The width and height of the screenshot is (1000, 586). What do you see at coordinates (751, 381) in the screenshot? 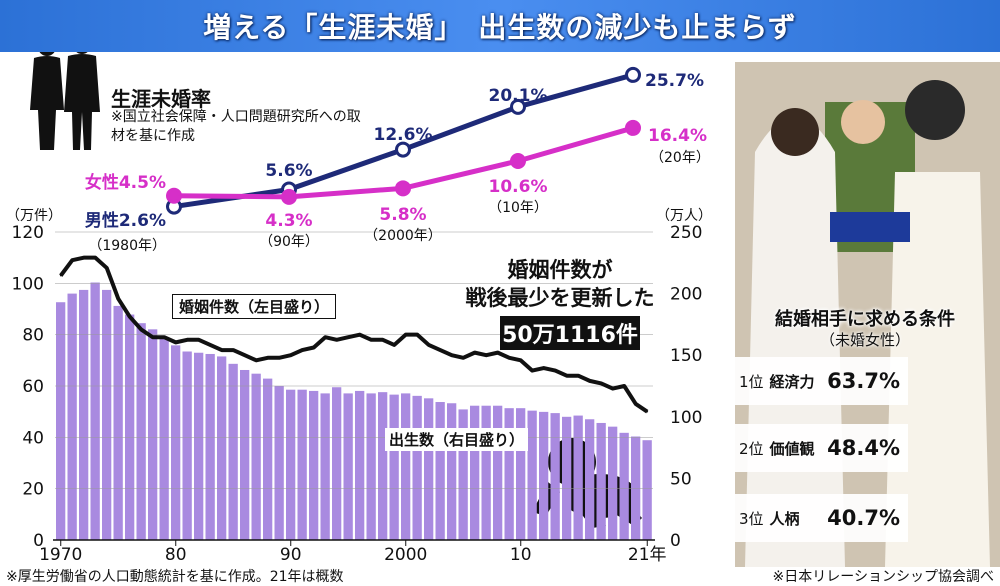
I see `condition-rank: 1位` at bounding box center [751, 381].